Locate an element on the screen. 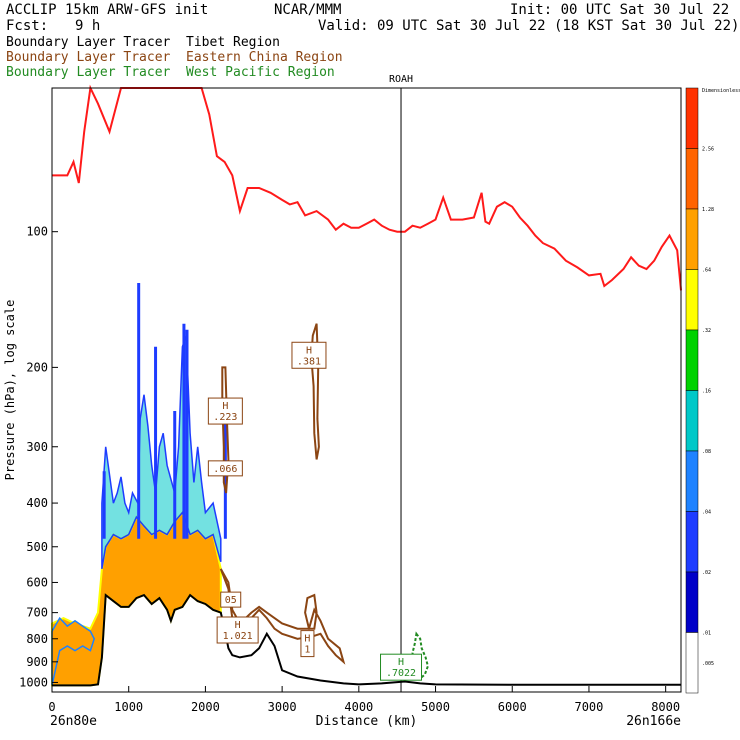 This screenshot has width=740, height=740. org-label: NCAR/MMM is located at coordinates (308, 10).